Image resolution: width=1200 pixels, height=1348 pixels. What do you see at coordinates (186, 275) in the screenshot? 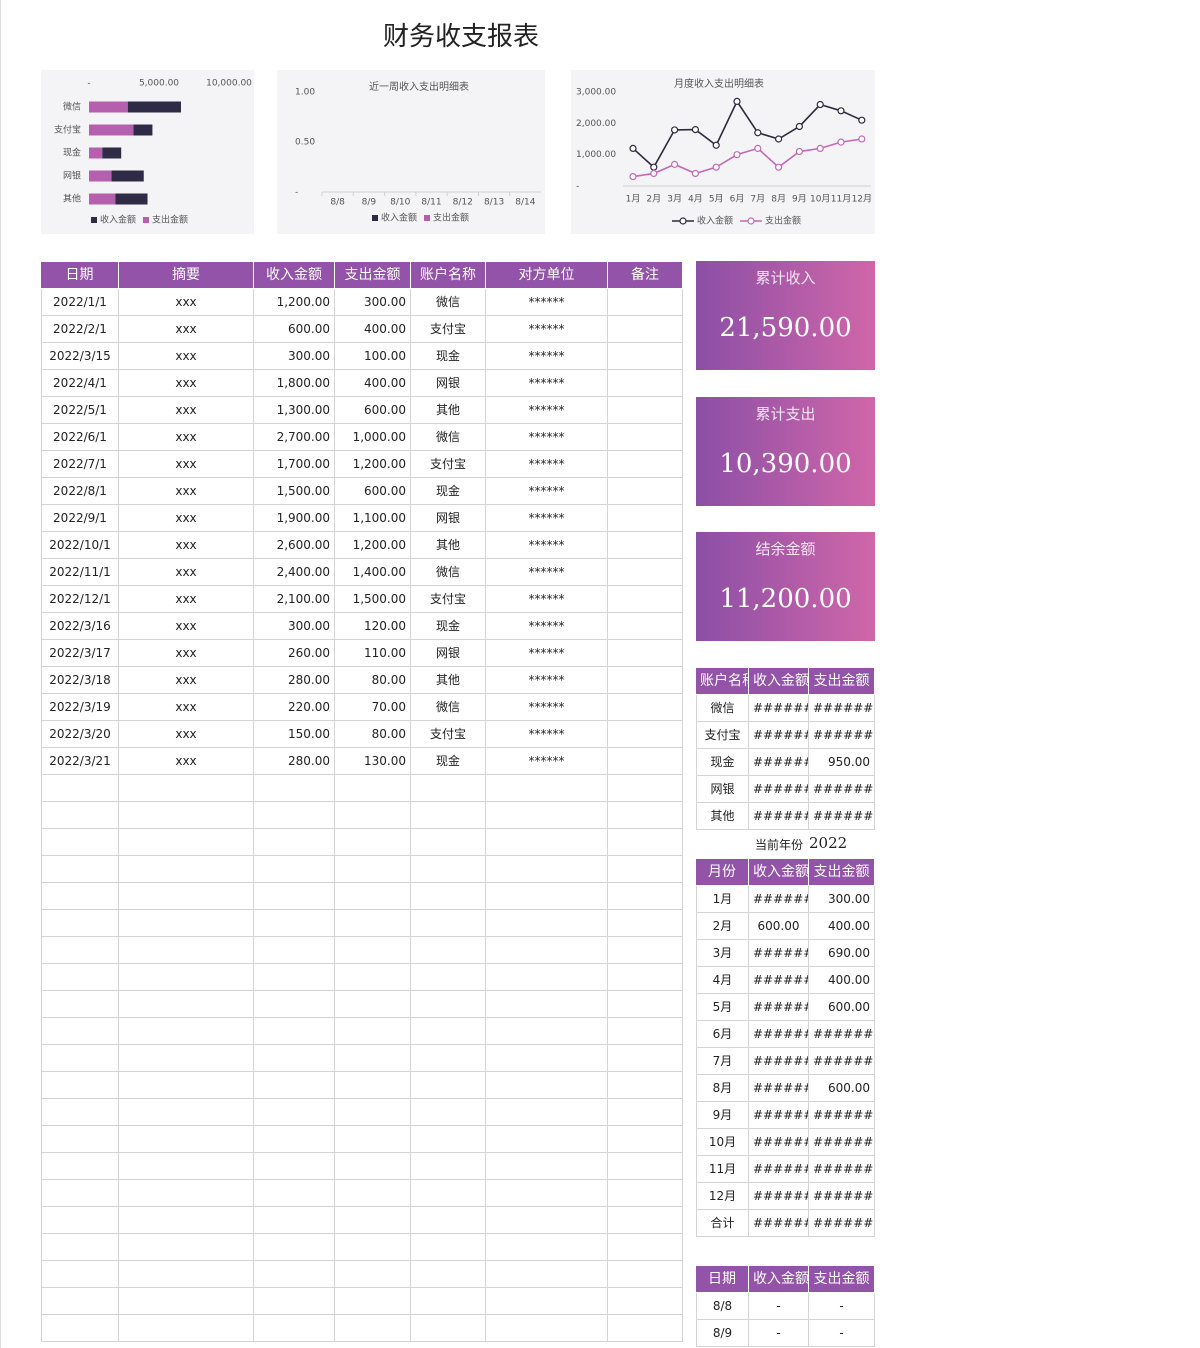
I see `header-cell: 摘要` at bounding box center [186, 275].